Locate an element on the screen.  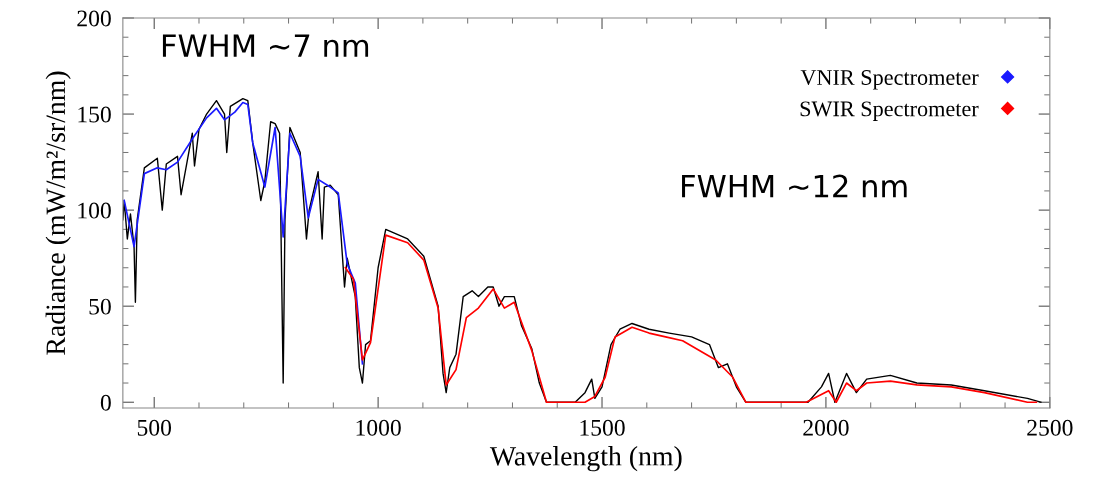
legend-label: SWIR Spectrometer is located at coordinates (889, 111).